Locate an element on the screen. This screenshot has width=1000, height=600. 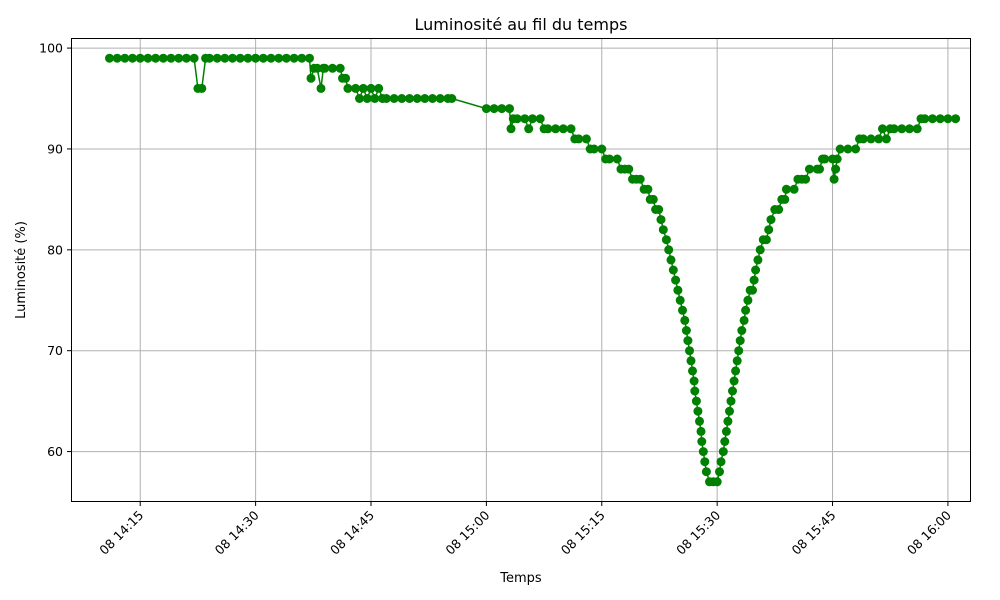
x-tick-label: 08 15:00 is located at coordinates (467, 532).